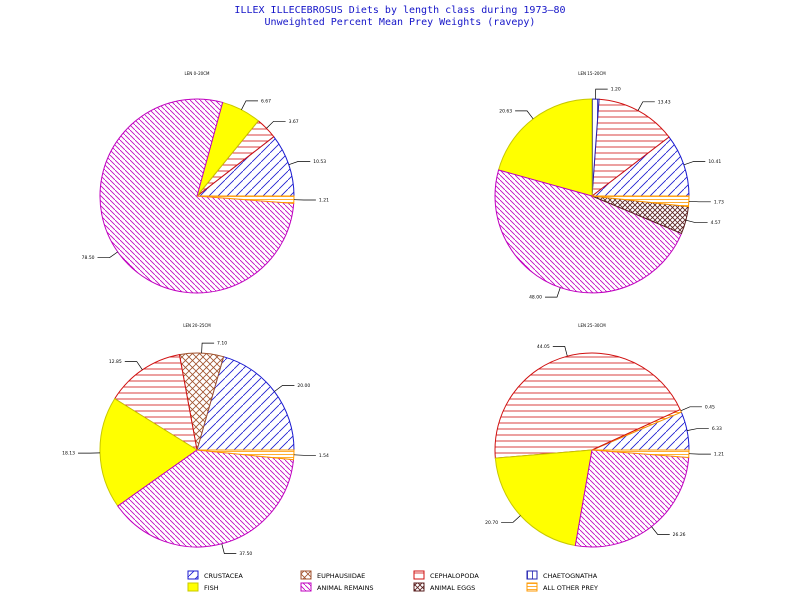  Describe the element at coordinates (679, 535) in the screenshot. I see `slice-value-label: 26.26` at that location.